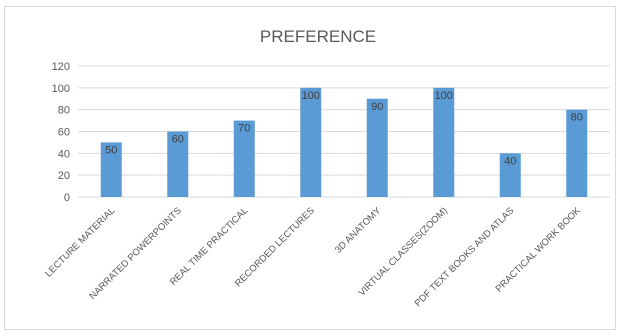 The image size is (622, 336). I want to click on y-axis-ticks: 0 20 40 60 80 100 120, so click(61, 132).